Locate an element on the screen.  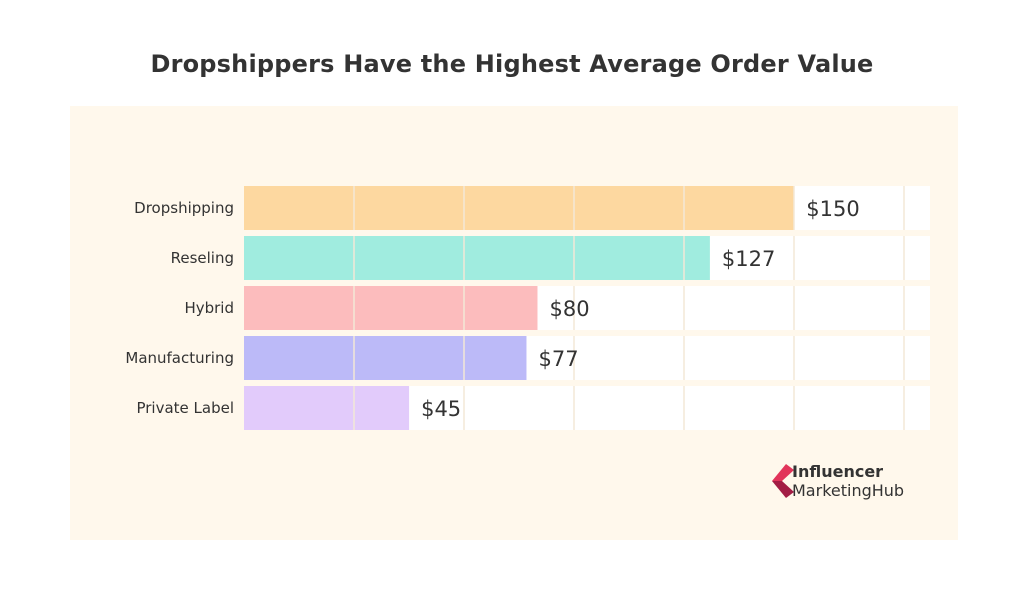
category-label: Manufacturing is located at coordinates (179, 358).